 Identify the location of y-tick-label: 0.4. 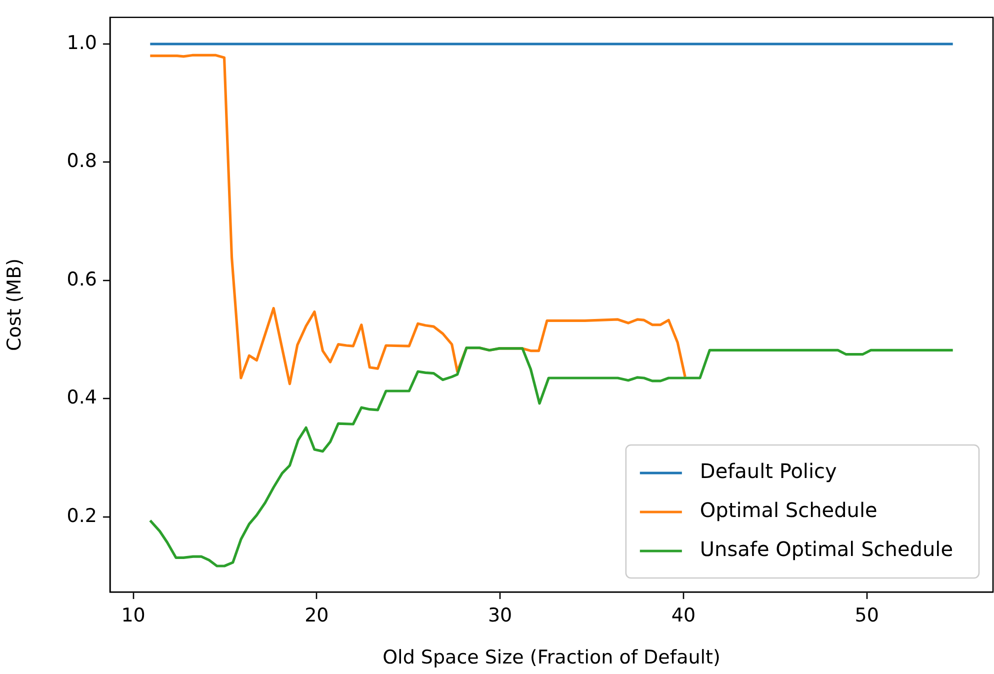
(81, 397).